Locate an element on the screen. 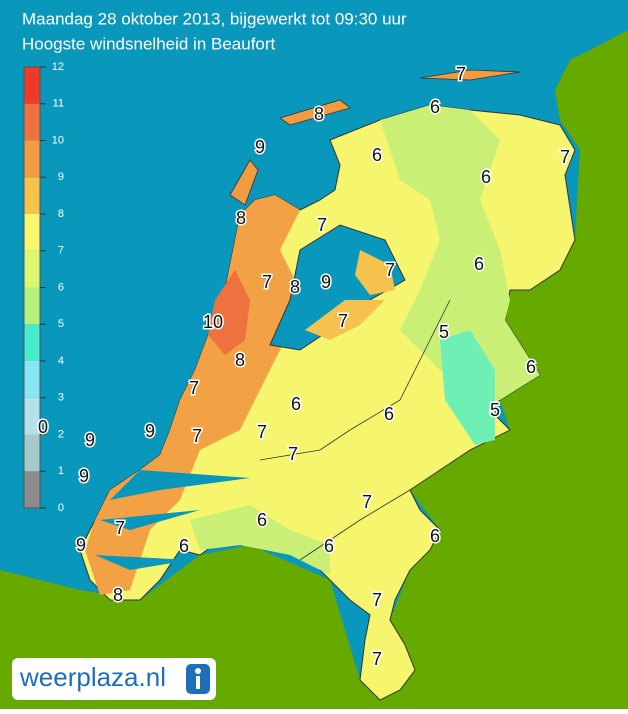 Image resolution: width=628 pixels, height=714 pixels. legend-label: 1 is located at coordinates (61, 471).